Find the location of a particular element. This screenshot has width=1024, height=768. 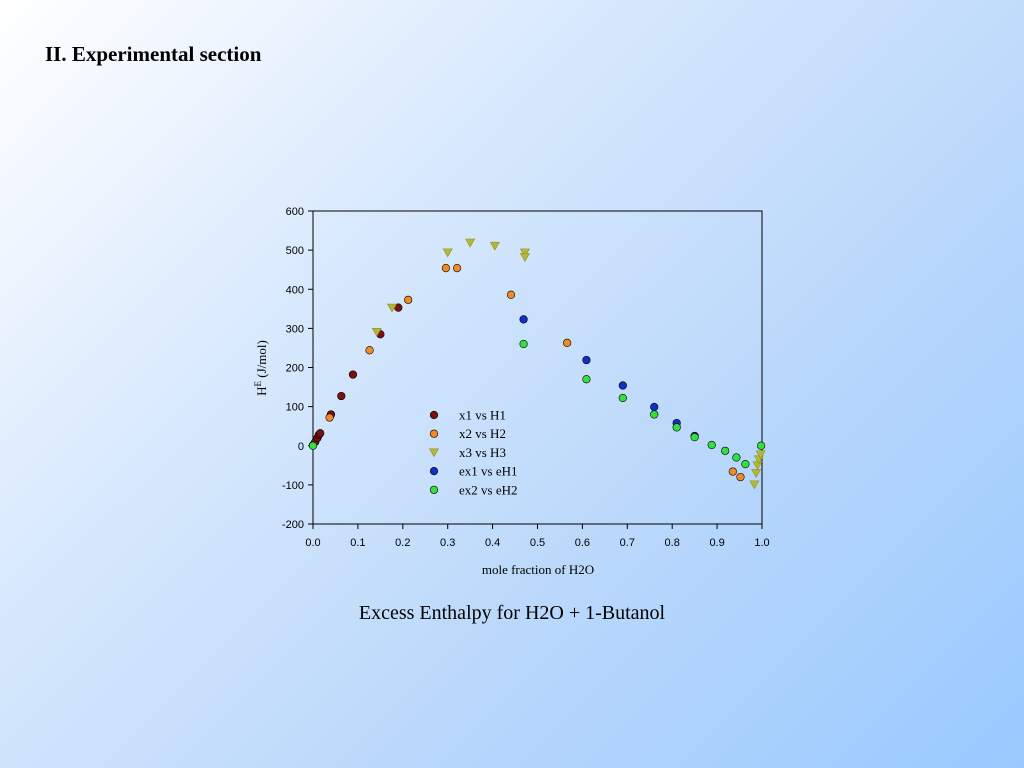

legend-item: ex2 vs eH2 is located at coordinates (473, 489).